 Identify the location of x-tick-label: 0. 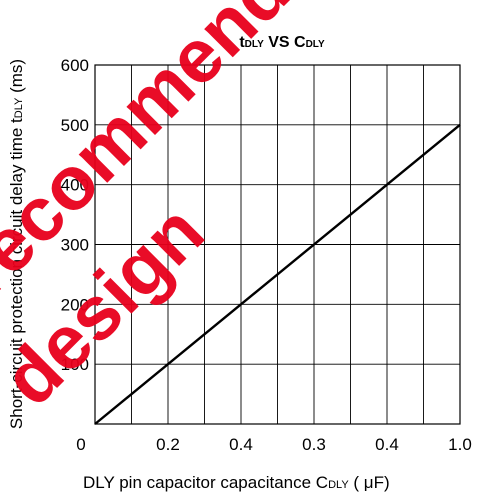
(80, 444).